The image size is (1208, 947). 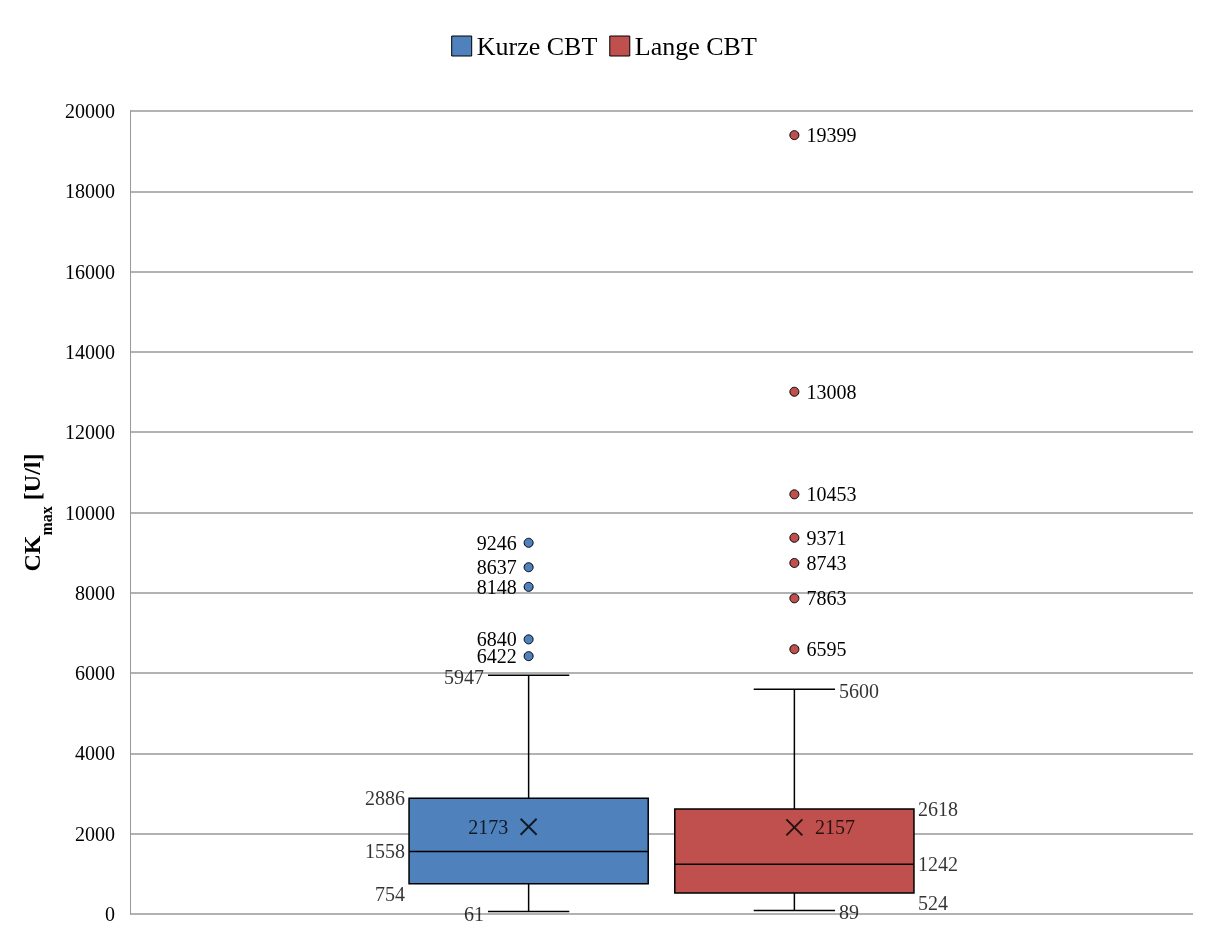 What do you see at coordinates (932, 902) in the screenshot?
I see `annotation: 524` at bounding box center [932, 902].